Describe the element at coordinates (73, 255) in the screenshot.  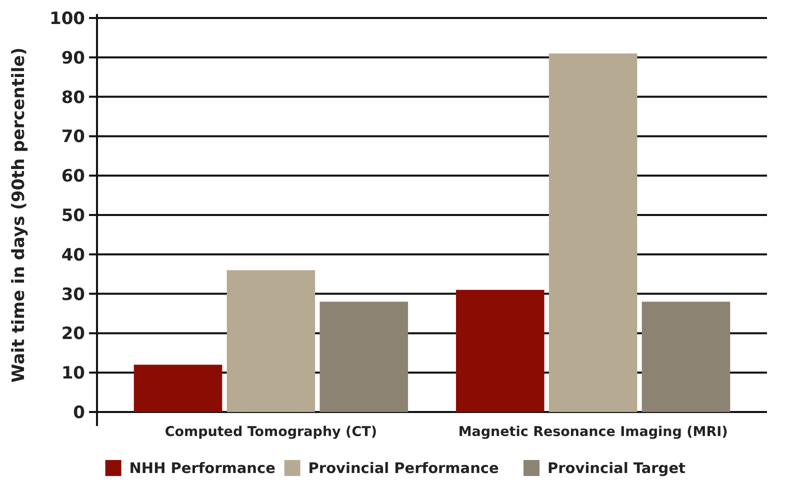
I see `y-tick-label: 40` at that location.